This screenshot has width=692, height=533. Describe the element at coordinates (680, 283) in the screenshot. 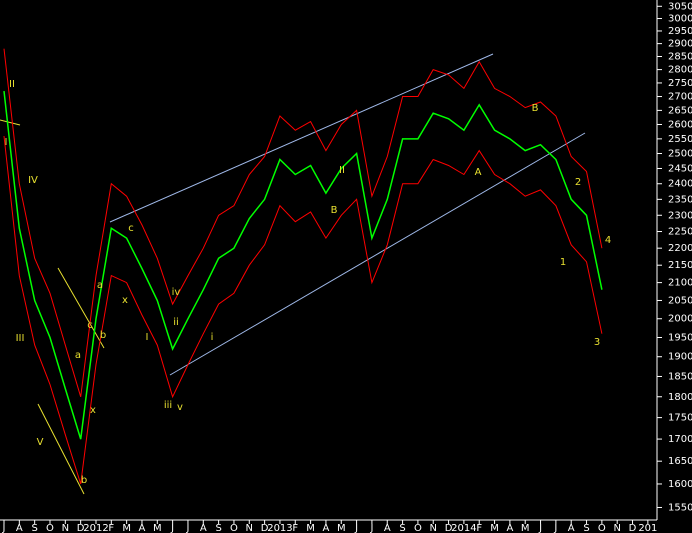

I see `y-tick-label: 2100` at that location.